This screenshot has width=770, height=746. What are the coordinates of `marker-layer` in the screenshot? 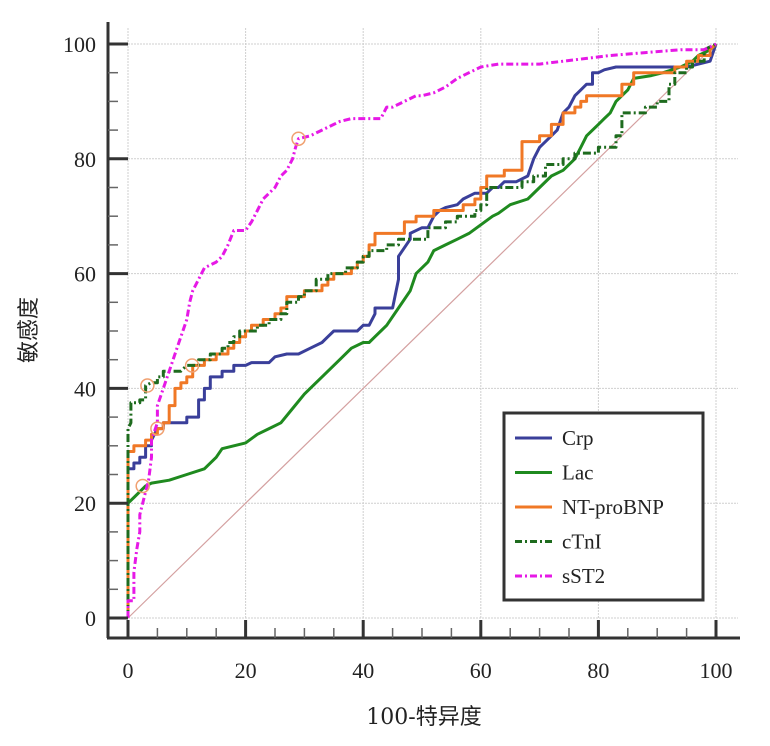 It's located at (220, 312).